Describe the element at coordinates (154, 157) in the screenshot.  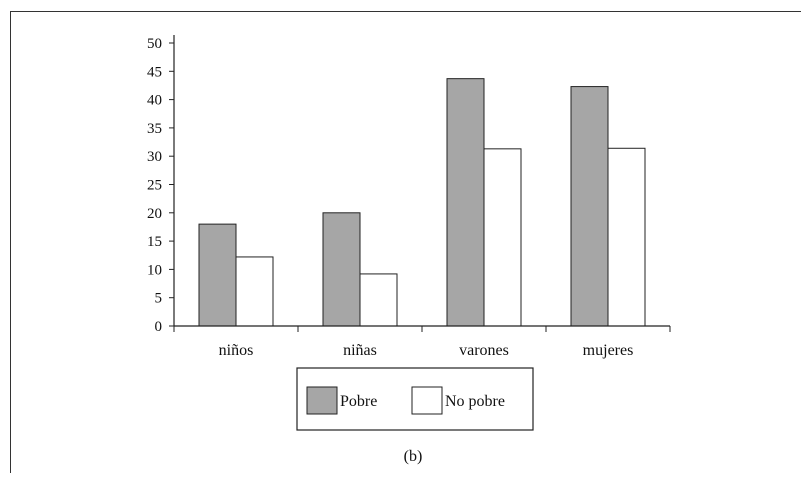
I see `y-tick-label: 30` at that location.